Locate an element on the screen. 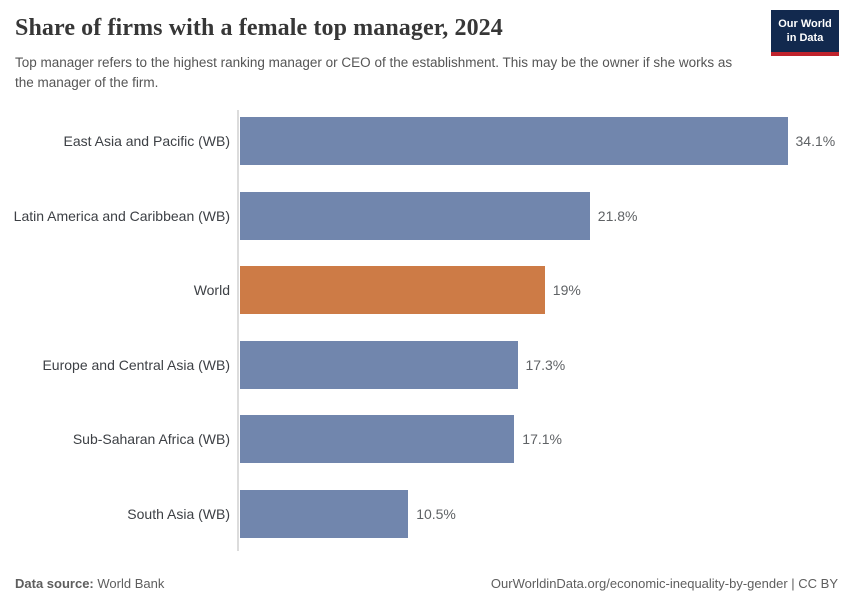 The image size is (850, 600). bar-track: 17.1% is located at coordinates (544, 439).